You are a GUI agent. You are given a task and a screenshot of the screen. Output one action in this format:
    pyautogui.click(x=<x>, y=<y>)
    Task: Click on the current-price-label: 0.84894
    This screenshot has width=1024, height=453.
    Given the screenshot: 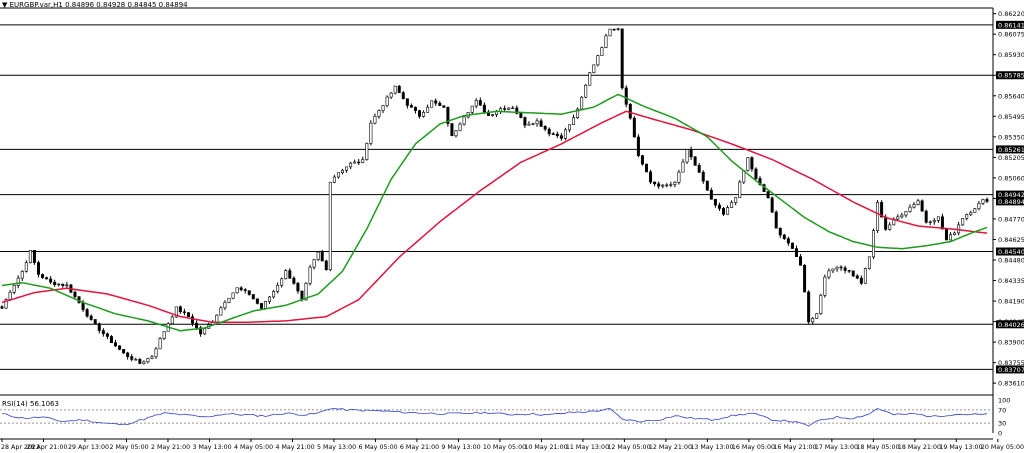 What is the action you would take?
    pyautogui.click(x=1011, y=202)
    